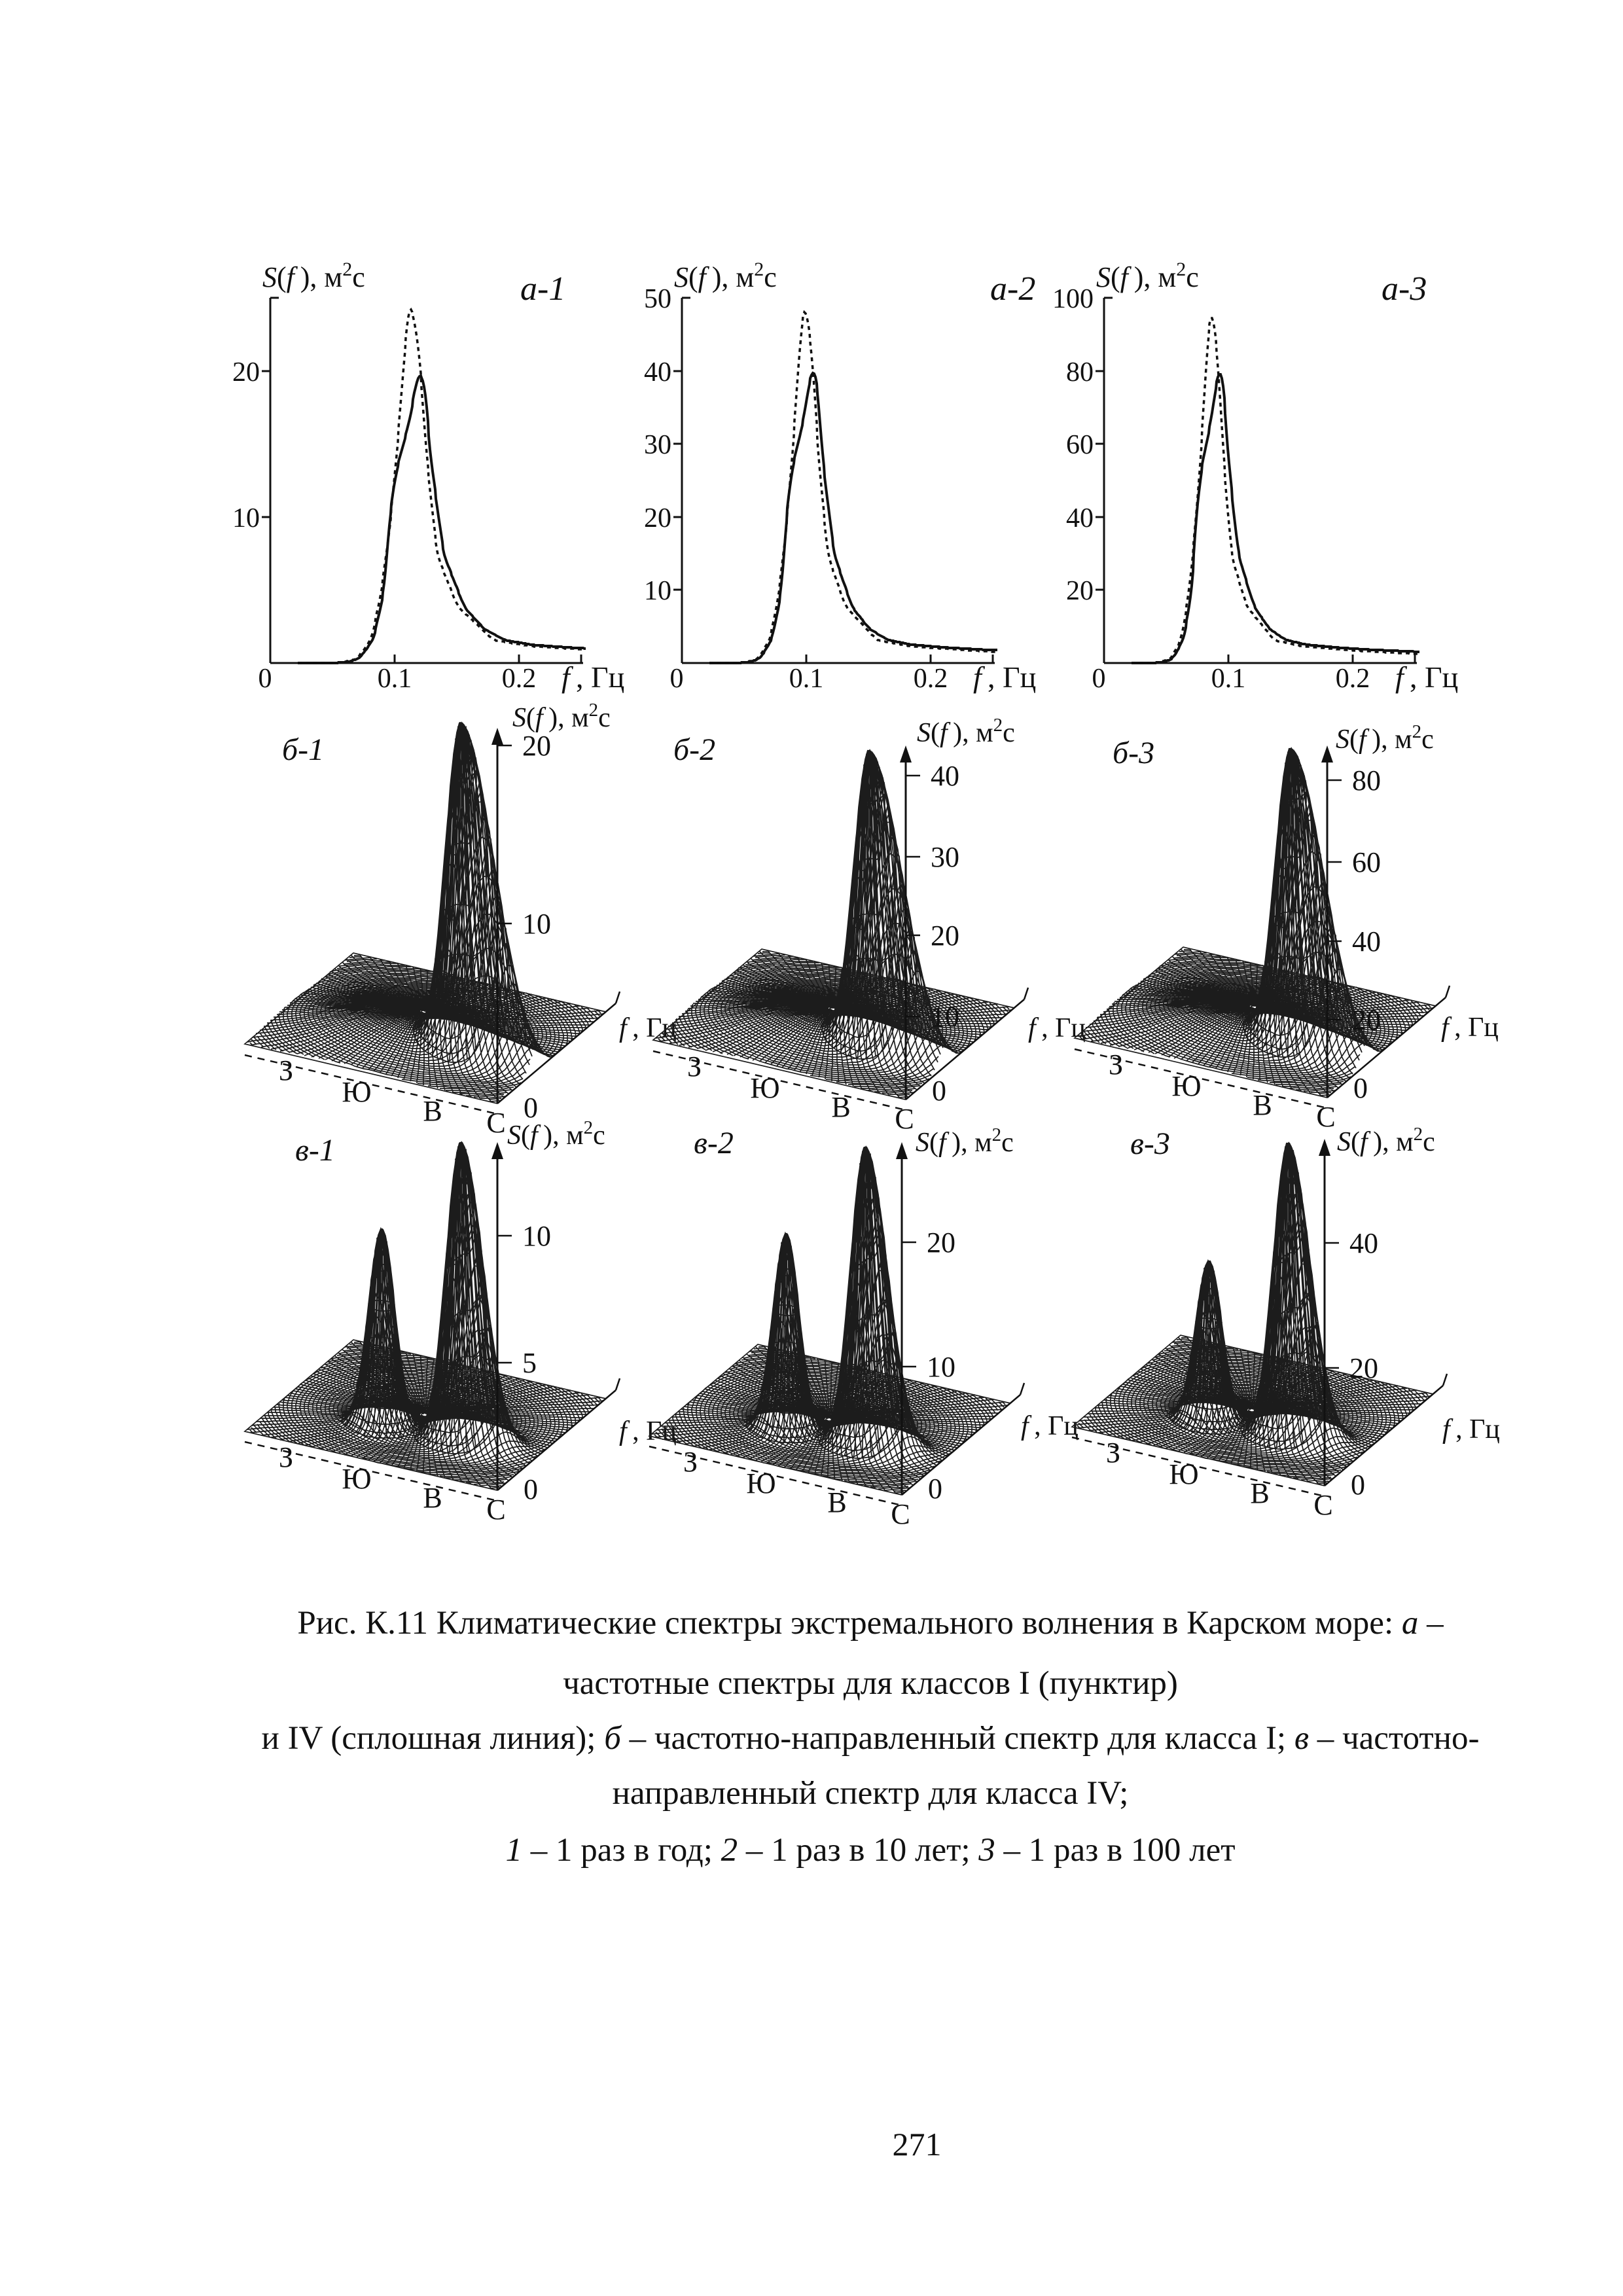  What do you see at coordinates (1133, 753) in the screenshot?
I see `svg-text: б-3` at bounding box center [1133, 753].